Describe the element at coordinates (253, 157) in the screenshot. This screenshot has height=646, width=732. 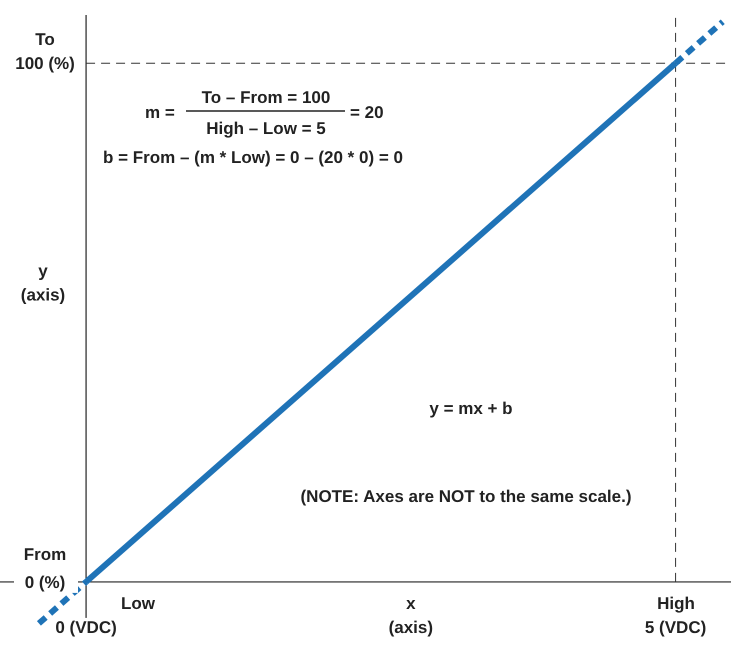
I see `annotation: b = From – (m * Low) = 0 – (20 * 0) = 0` at that location.